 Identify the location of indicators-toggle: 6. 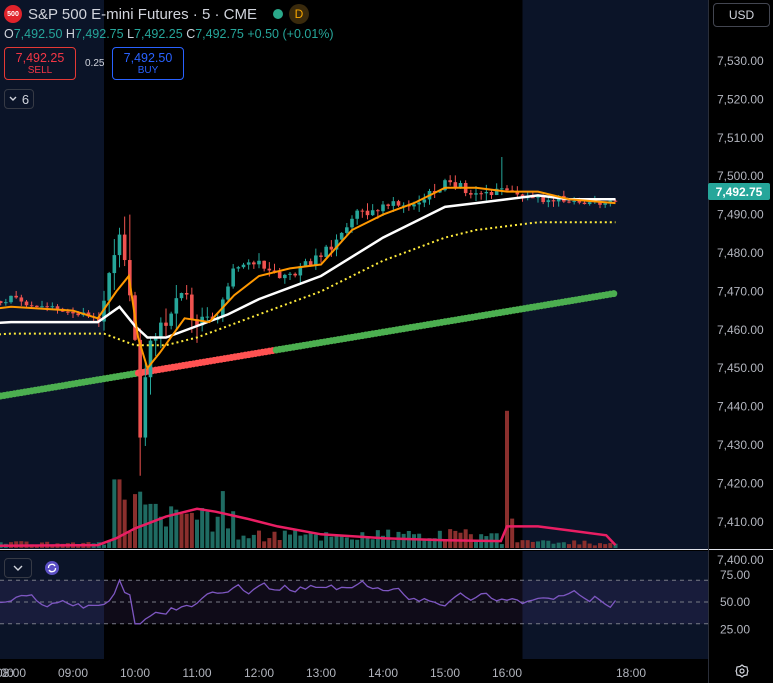
(19, 99).